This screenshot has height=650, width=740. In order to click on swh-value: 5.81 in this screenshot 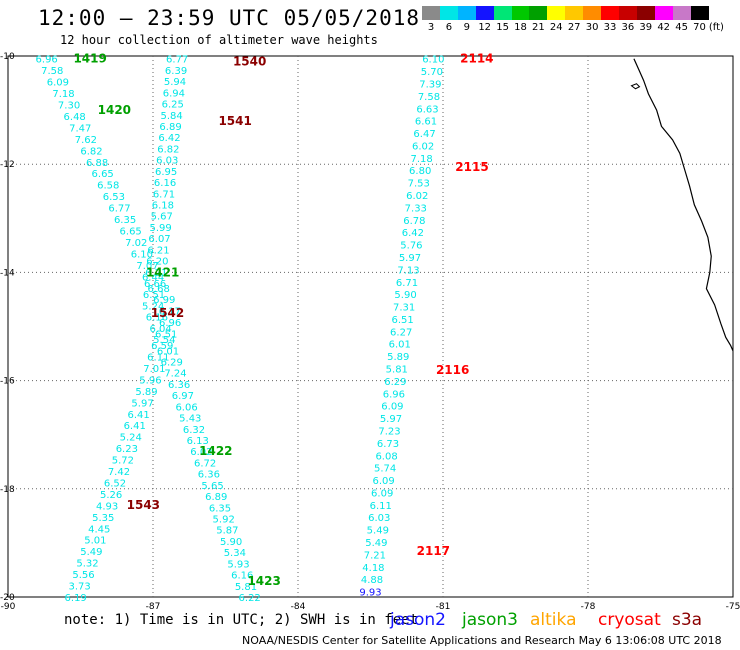, I will do `click(246, 587)`.